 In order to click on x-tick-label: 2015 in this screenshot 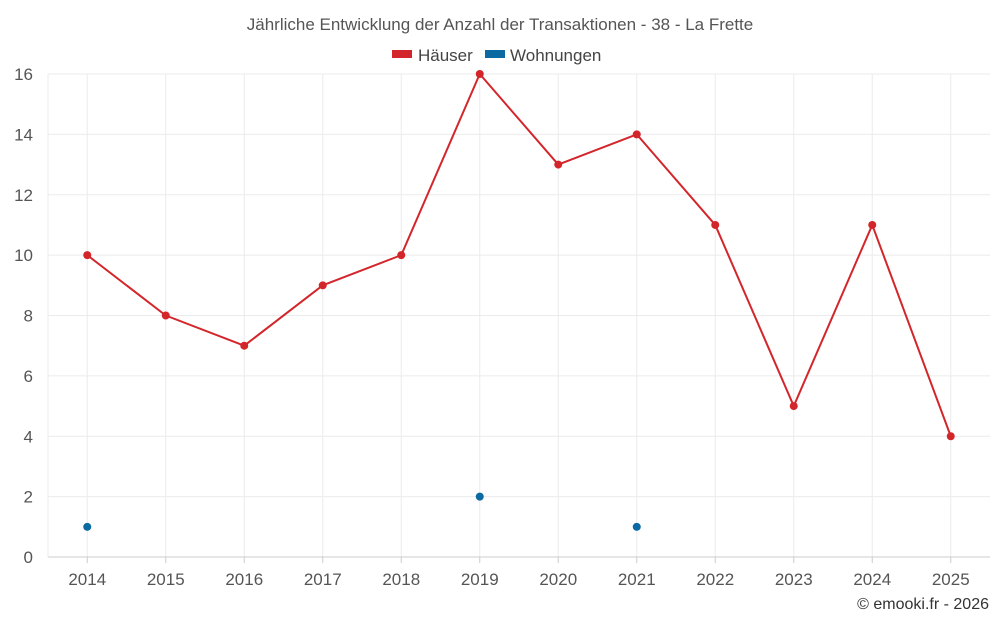, I will do `click(166, 579)`.